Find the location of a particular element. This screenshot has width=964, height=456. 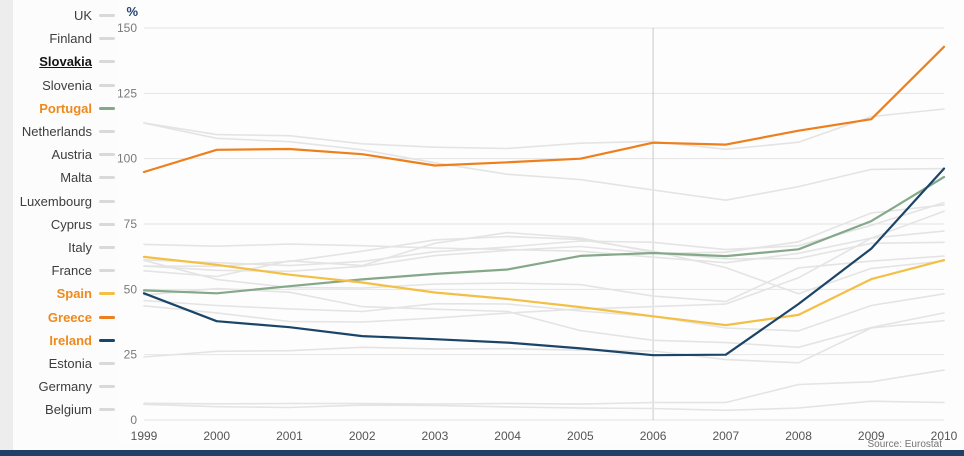

y-axis-unit-label: % is located at coordinates (132, 11).